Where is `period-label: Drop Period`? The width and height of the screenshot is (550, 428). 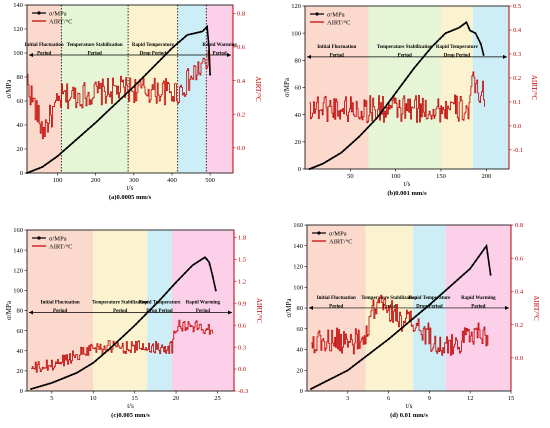 period-label: Drop Period is located at coordinates (153, 54).